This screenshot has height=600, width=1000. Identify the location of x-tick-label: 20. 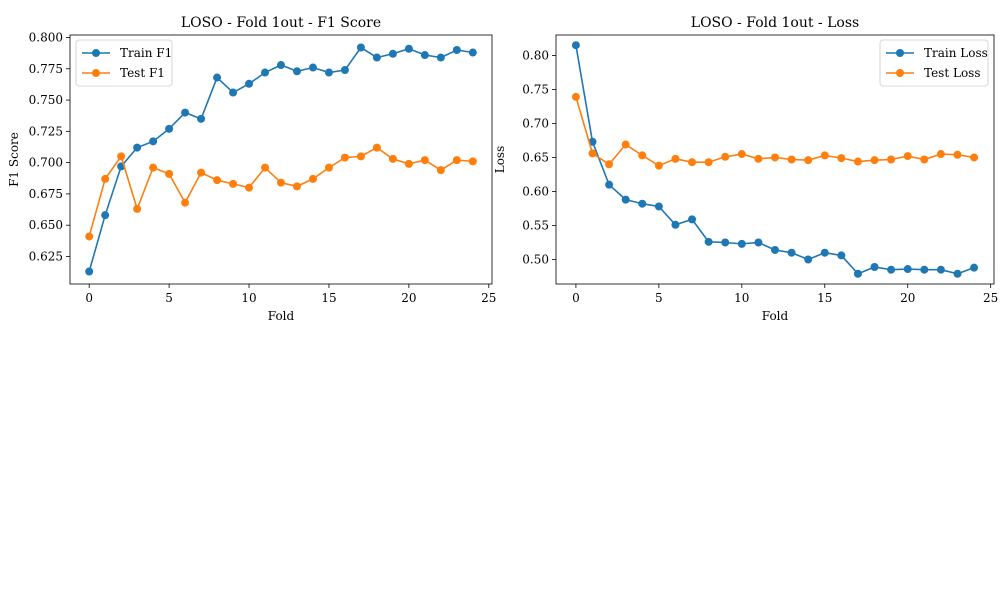
(408, 298).